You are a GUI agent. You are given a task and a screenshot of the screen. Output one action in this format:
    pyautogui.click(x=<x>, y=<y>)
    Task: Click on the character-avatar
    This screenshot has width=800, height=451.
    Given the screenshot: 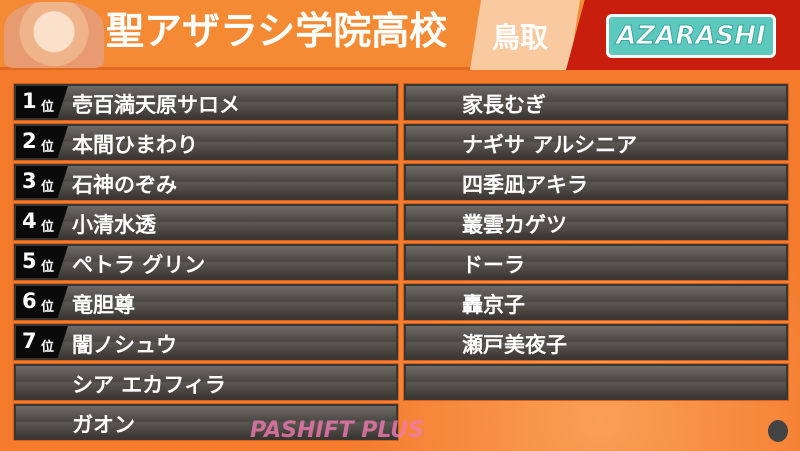 What is the action you would take?
    pyautogui.click(x=54, y=35)
    